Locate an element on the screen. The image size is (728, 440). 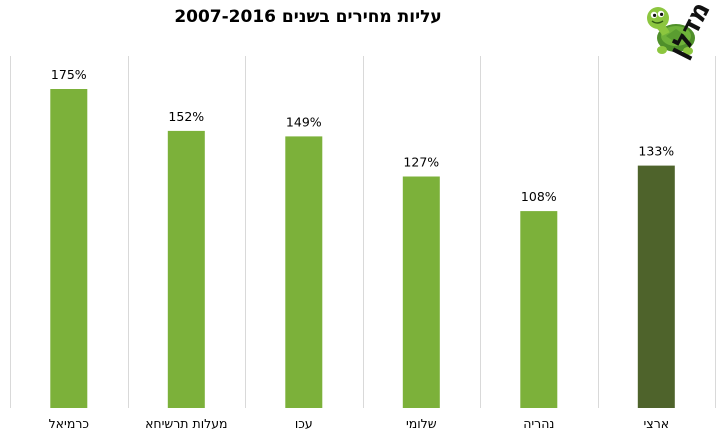
x-tick-label: עכו is located at coordinates (304, 423).